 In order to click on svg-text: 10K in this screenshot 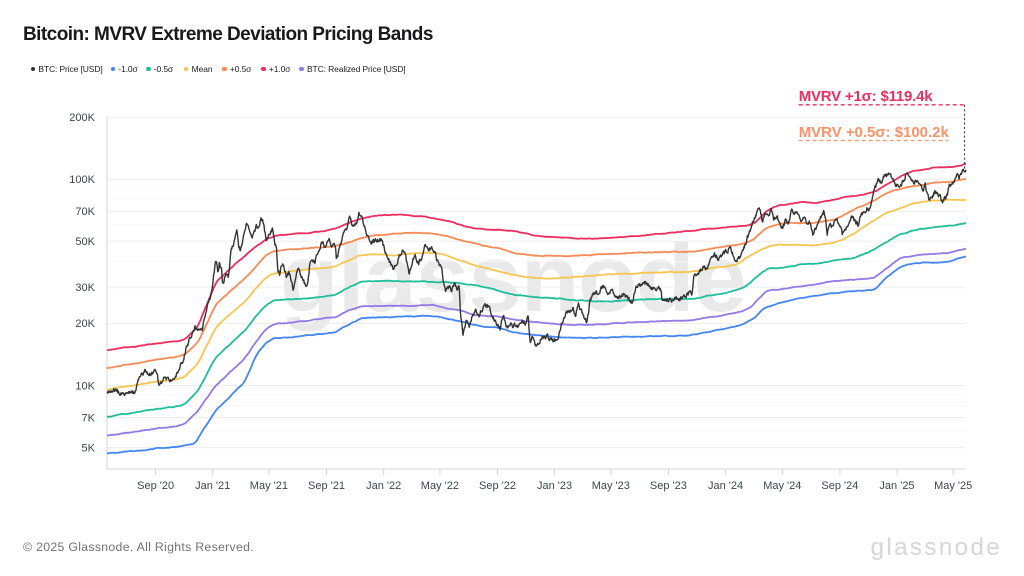, I will do `click(85, 386)`.